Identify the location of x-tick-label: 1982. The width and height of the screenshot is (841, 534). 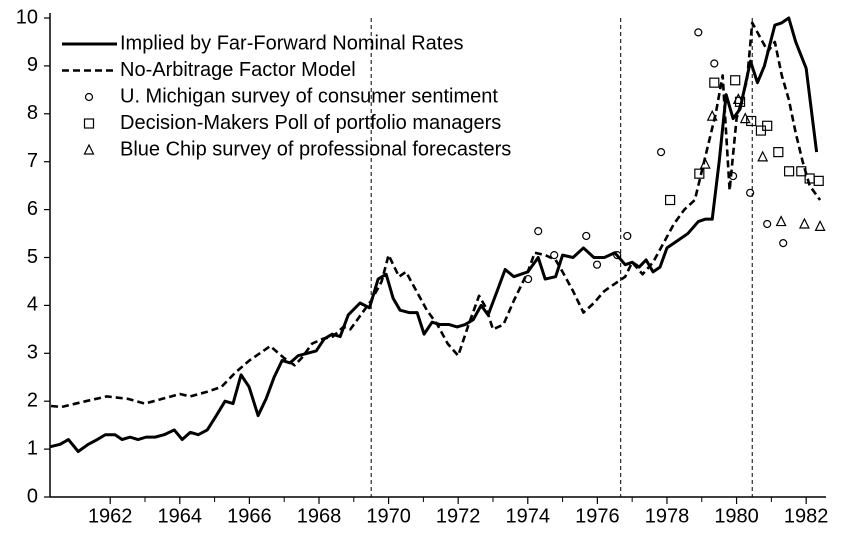
(806, 516).